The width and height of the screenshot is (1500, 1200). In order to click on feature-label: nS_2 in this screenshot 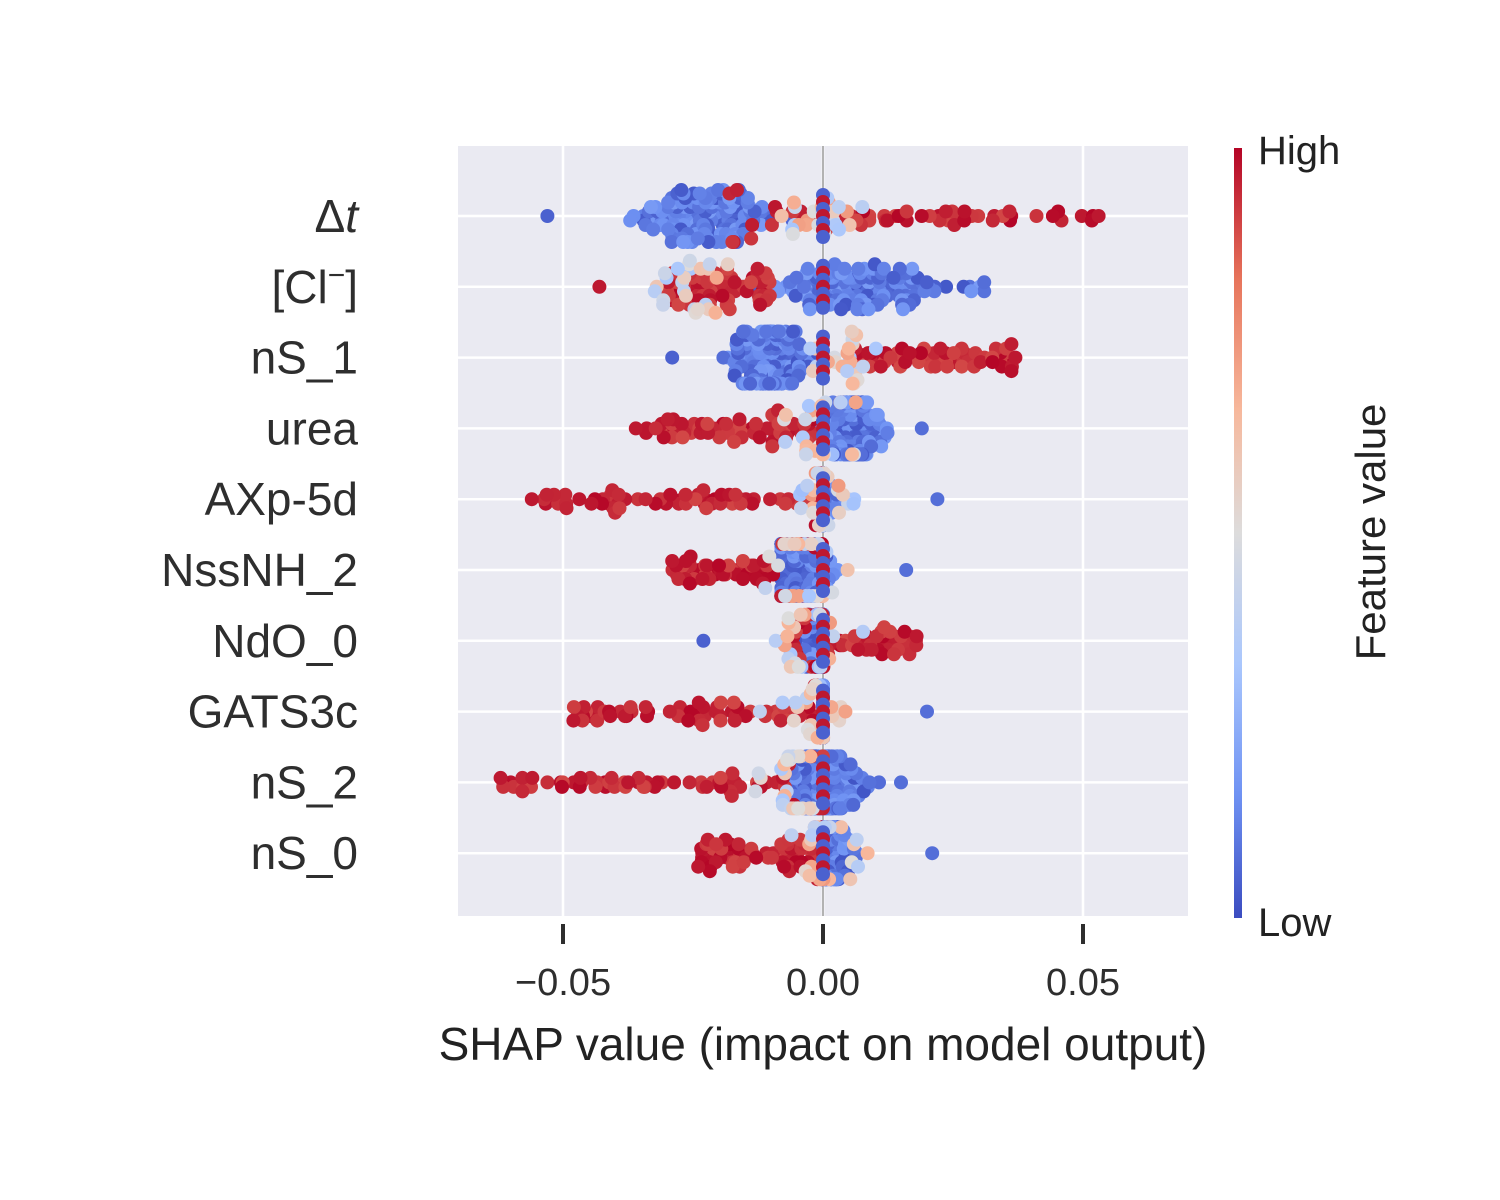, I will do `click(304, 782)`.